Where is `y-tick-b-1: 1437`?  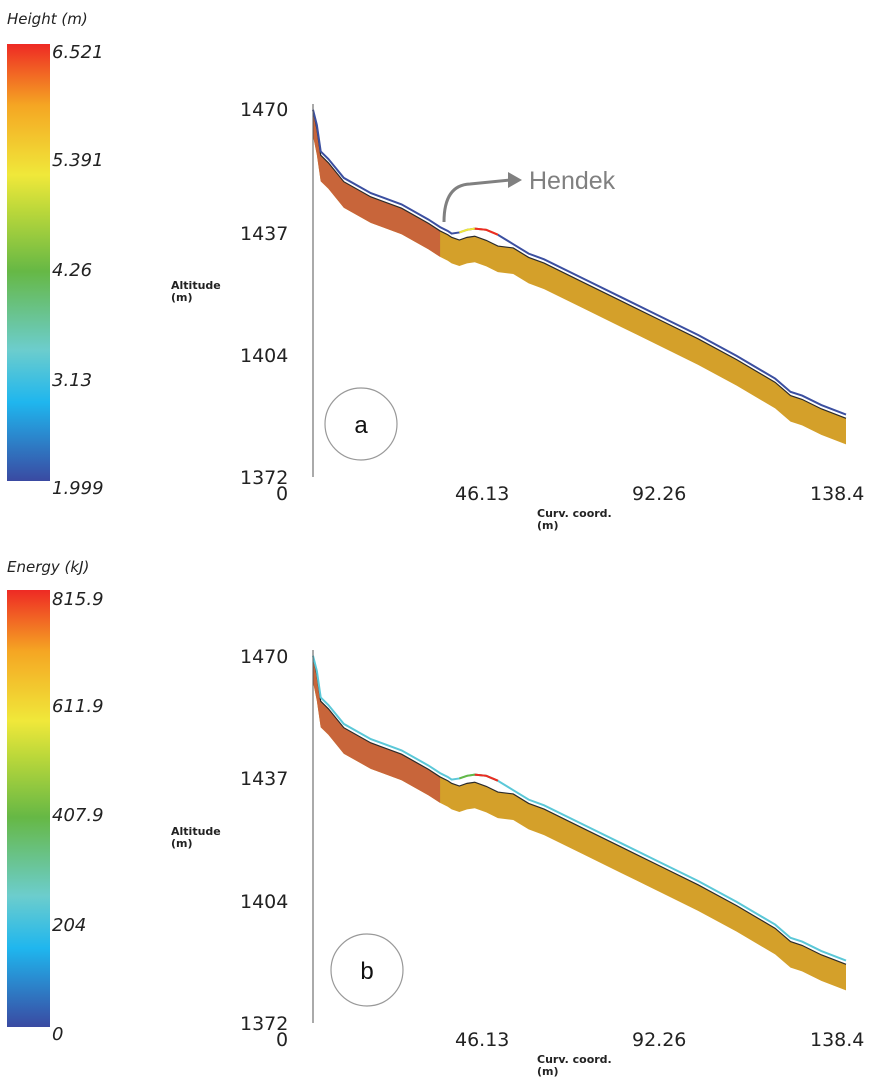 y-tick-b-1: 1437 is located at coordinates (264, 779).